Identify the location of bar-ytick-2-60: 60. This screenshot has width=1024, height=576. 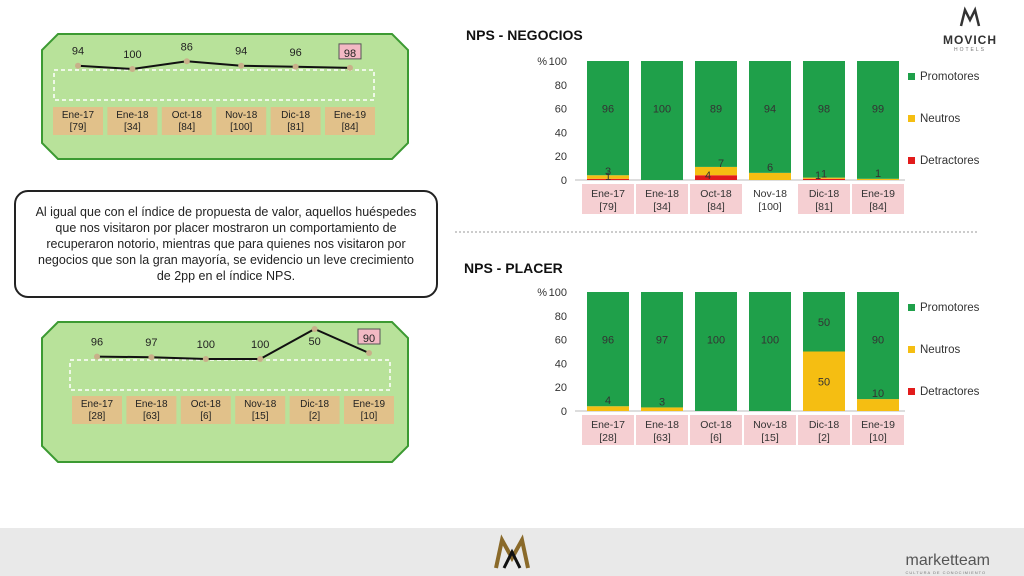
(561, 110).